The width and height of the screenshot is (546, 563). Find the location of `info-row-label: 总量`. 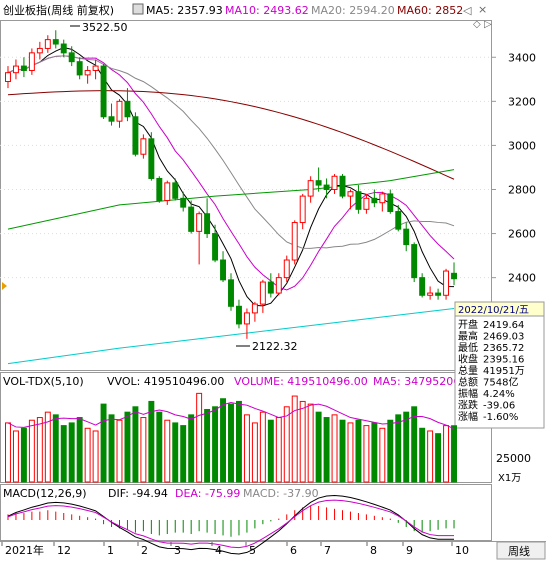

info-row-label: 总量 is located at coordinates (468, 370).